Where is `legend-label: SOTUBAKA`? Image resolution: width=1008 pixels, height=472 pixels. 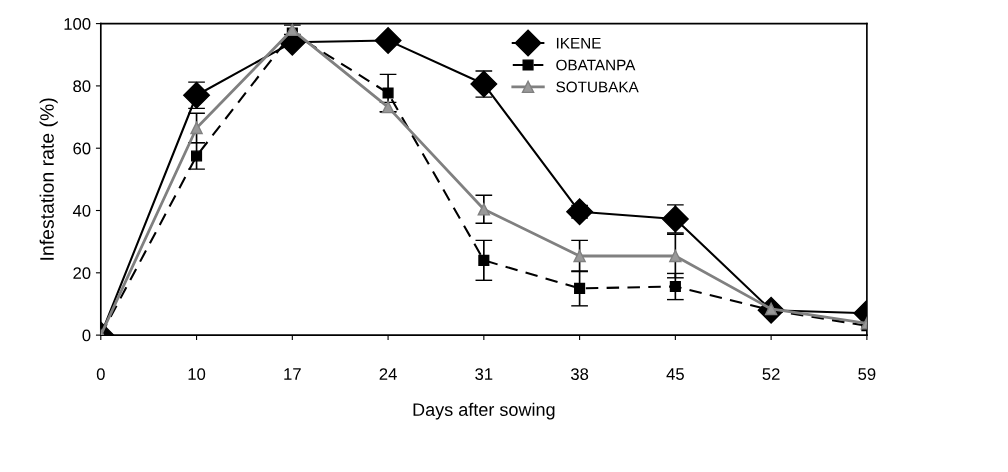 legend-label: SOTUBAKA is located at coordinates (597, 87).